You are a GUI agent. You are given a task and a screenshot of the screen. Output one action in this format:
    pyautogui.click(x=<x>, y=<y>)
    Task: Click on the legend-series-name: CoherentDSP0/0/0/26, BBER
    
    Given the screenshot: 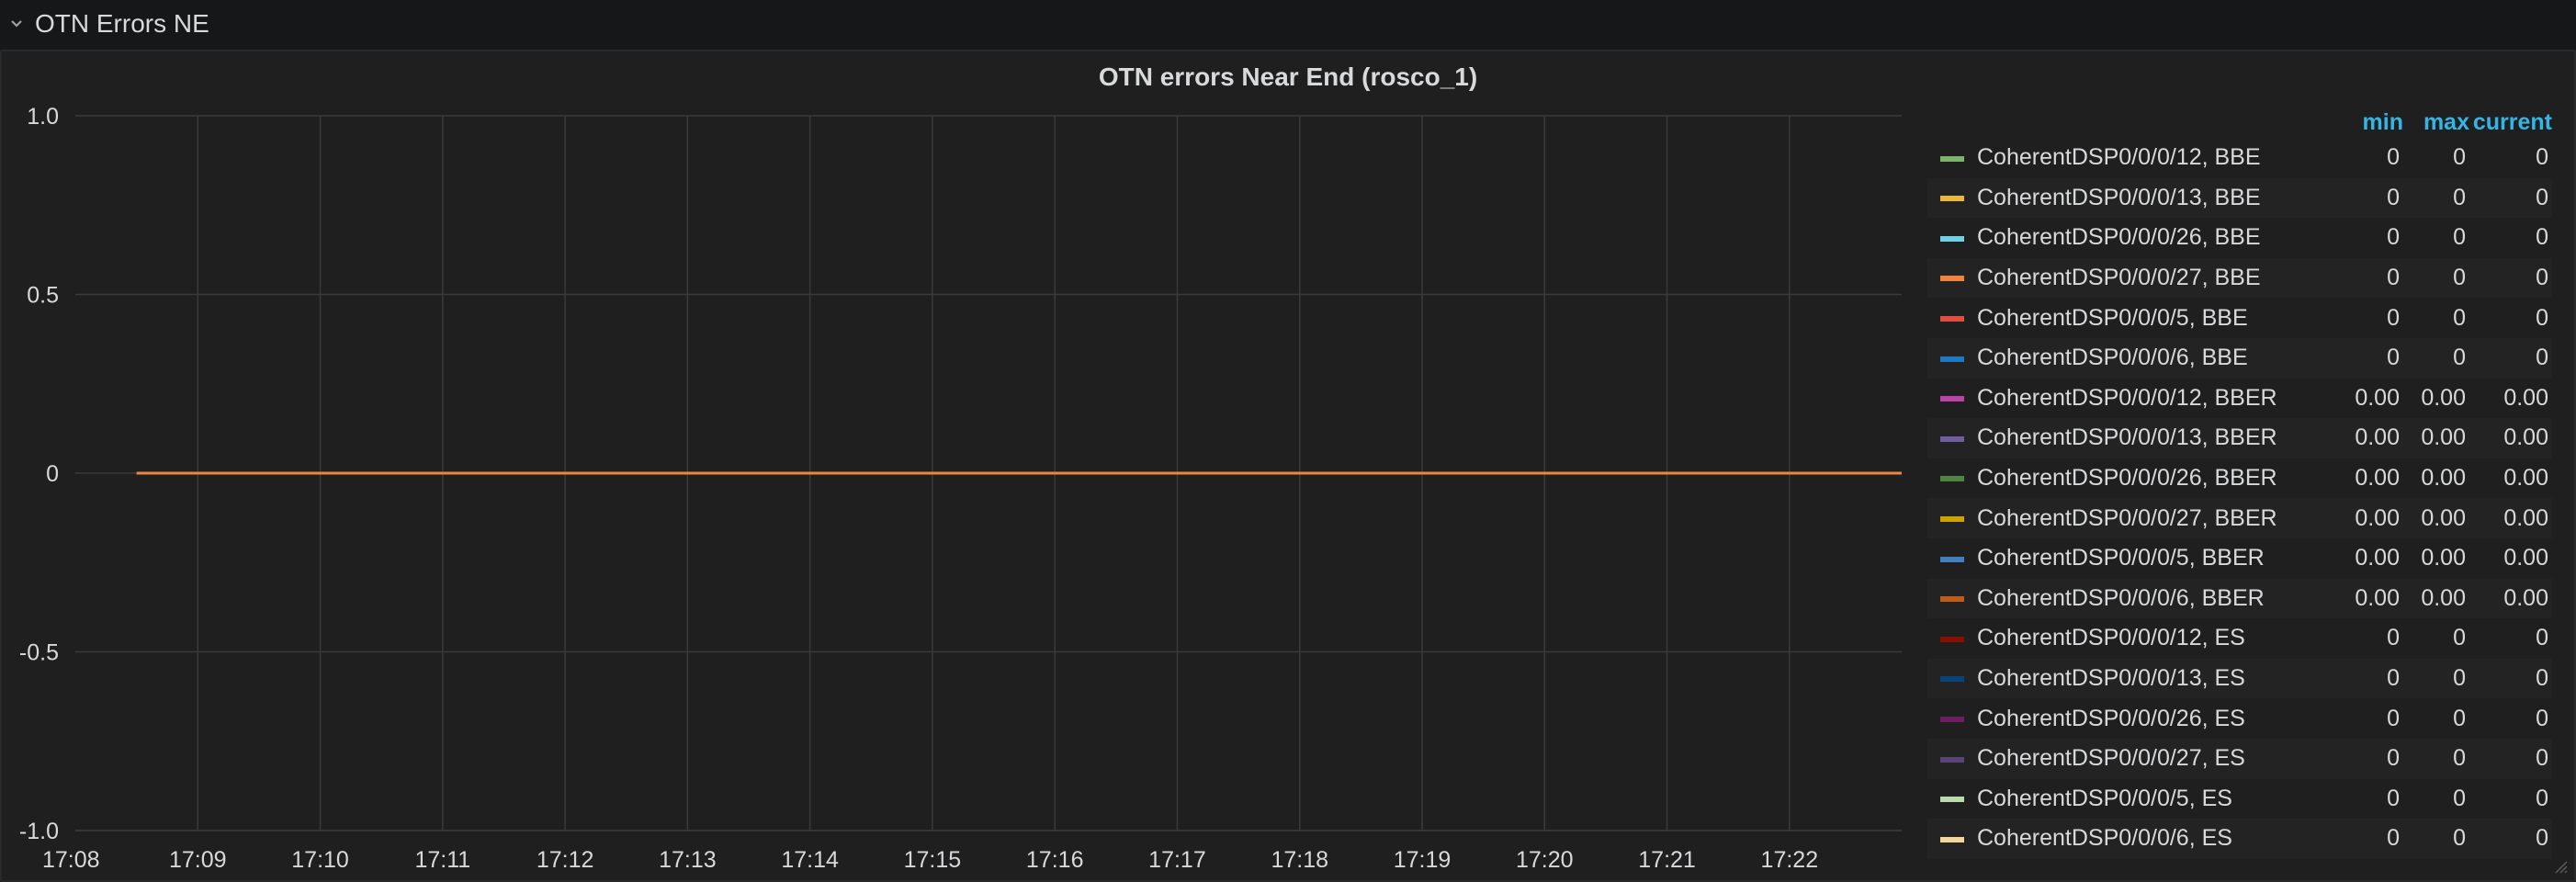 What is the action you would take?
    pyautogui.click(x=2127, y=478)
    